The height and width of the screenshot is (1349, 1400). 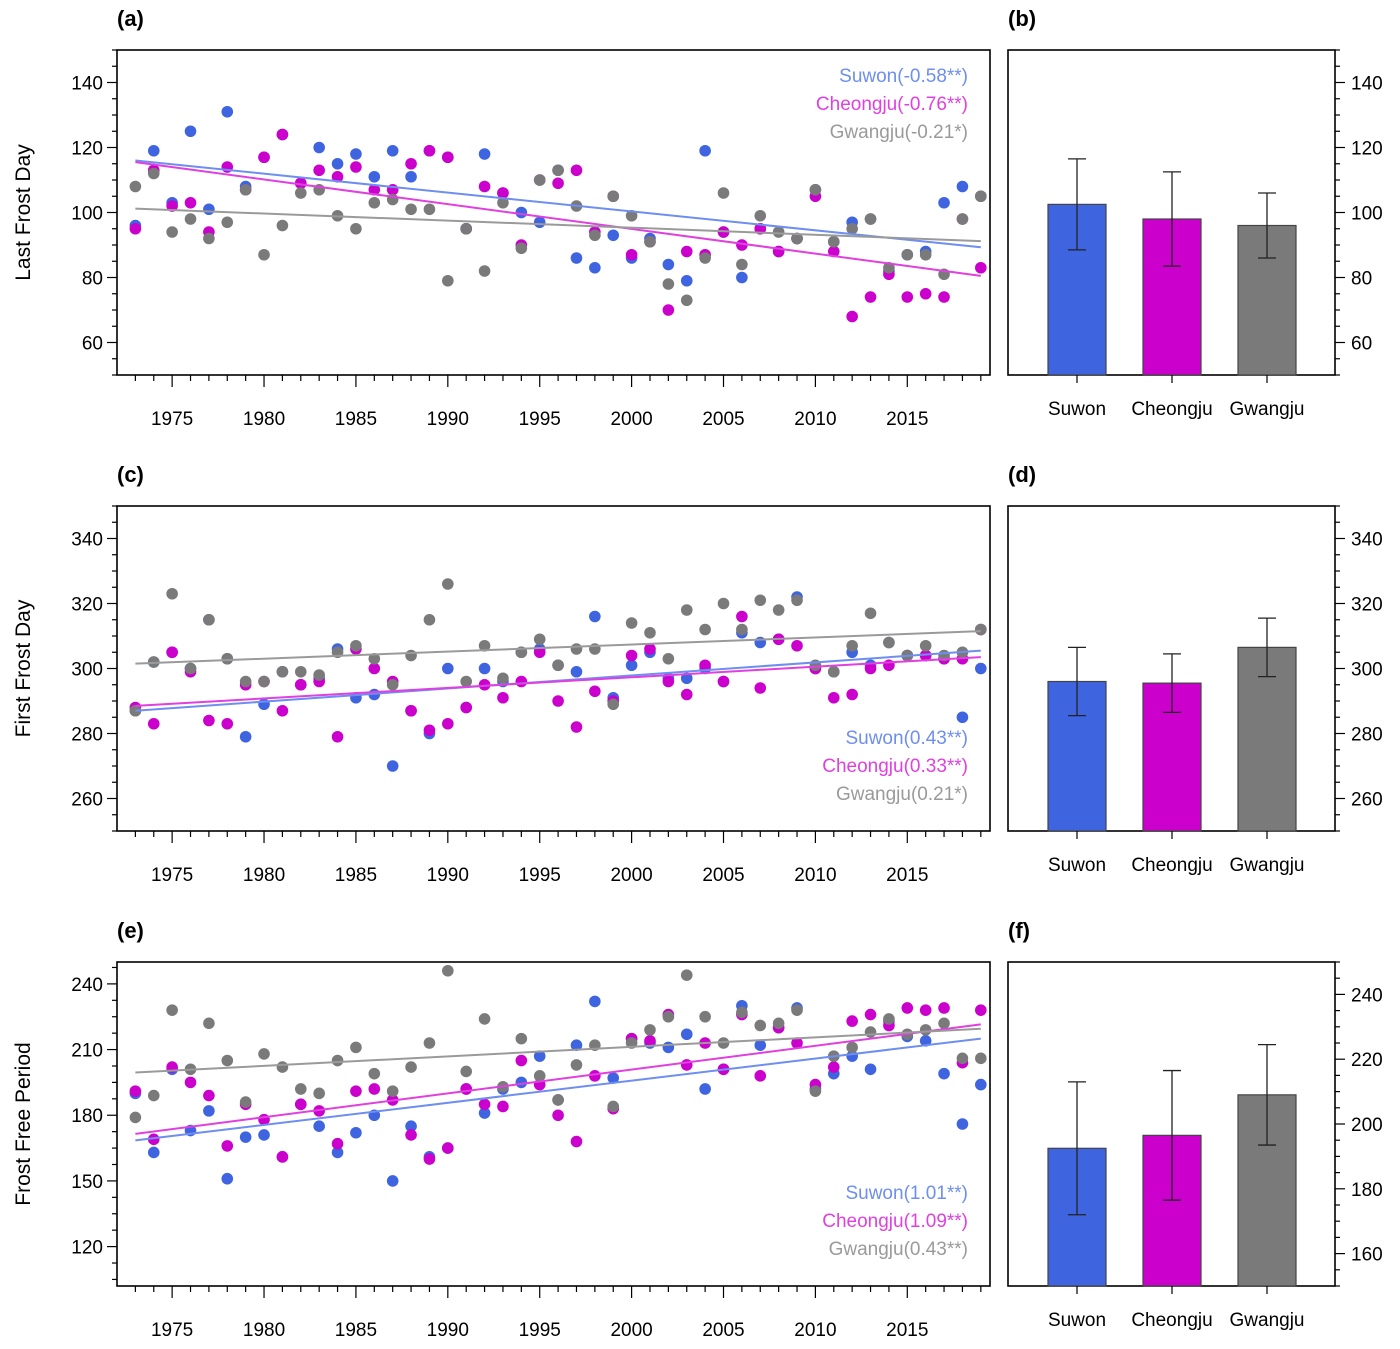 I want to click on legend-entry-suwon: Suwon(1.01**), so click(x=906, y=1193).